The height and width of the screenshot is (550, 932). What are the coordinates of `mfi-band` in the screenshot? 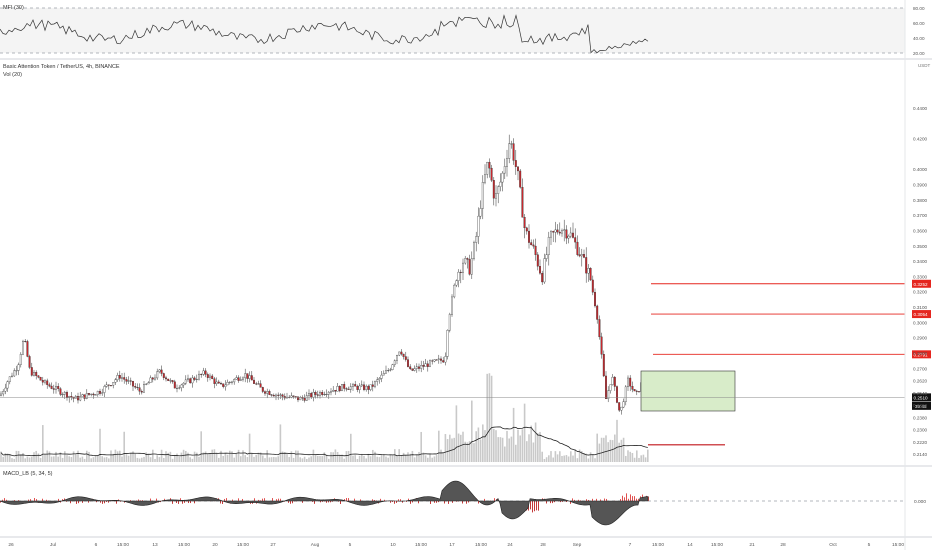 It's located at (452, 30).